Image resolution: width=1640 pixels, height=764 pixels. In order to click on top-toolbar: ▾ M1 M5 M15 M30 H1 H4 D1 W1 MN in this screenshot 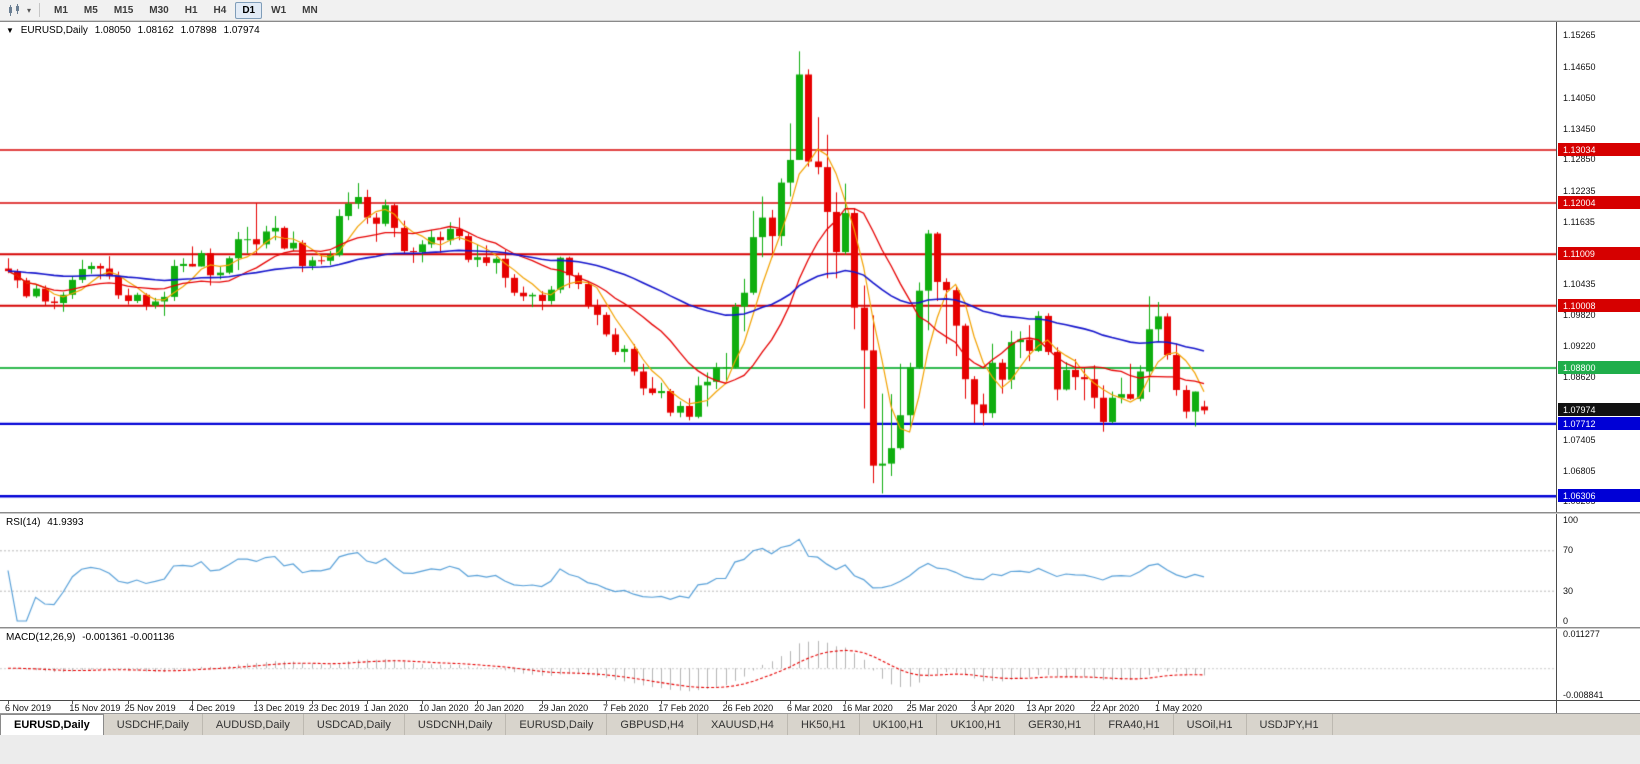, I will do `click(820, 10)`.